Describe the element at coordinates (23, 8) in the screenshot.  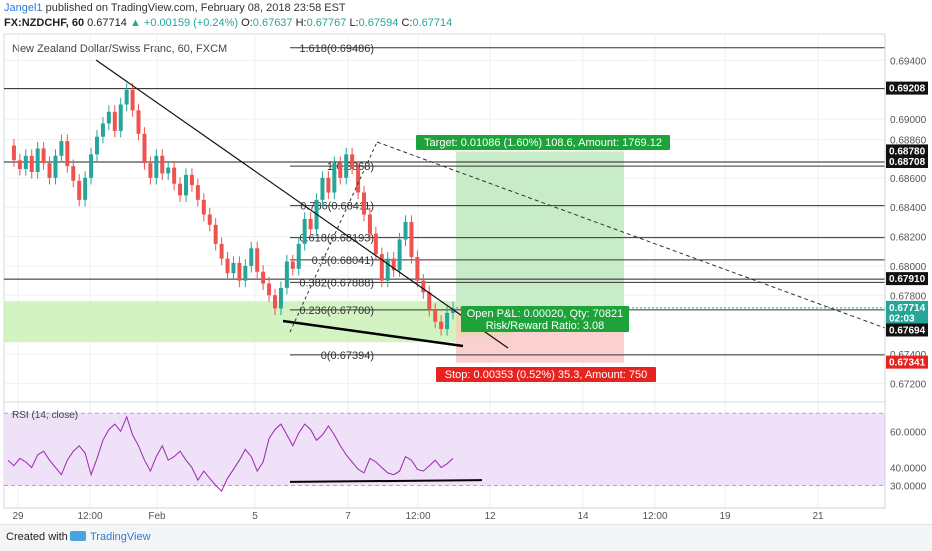
I see `author-name: Jangel1` at that location.